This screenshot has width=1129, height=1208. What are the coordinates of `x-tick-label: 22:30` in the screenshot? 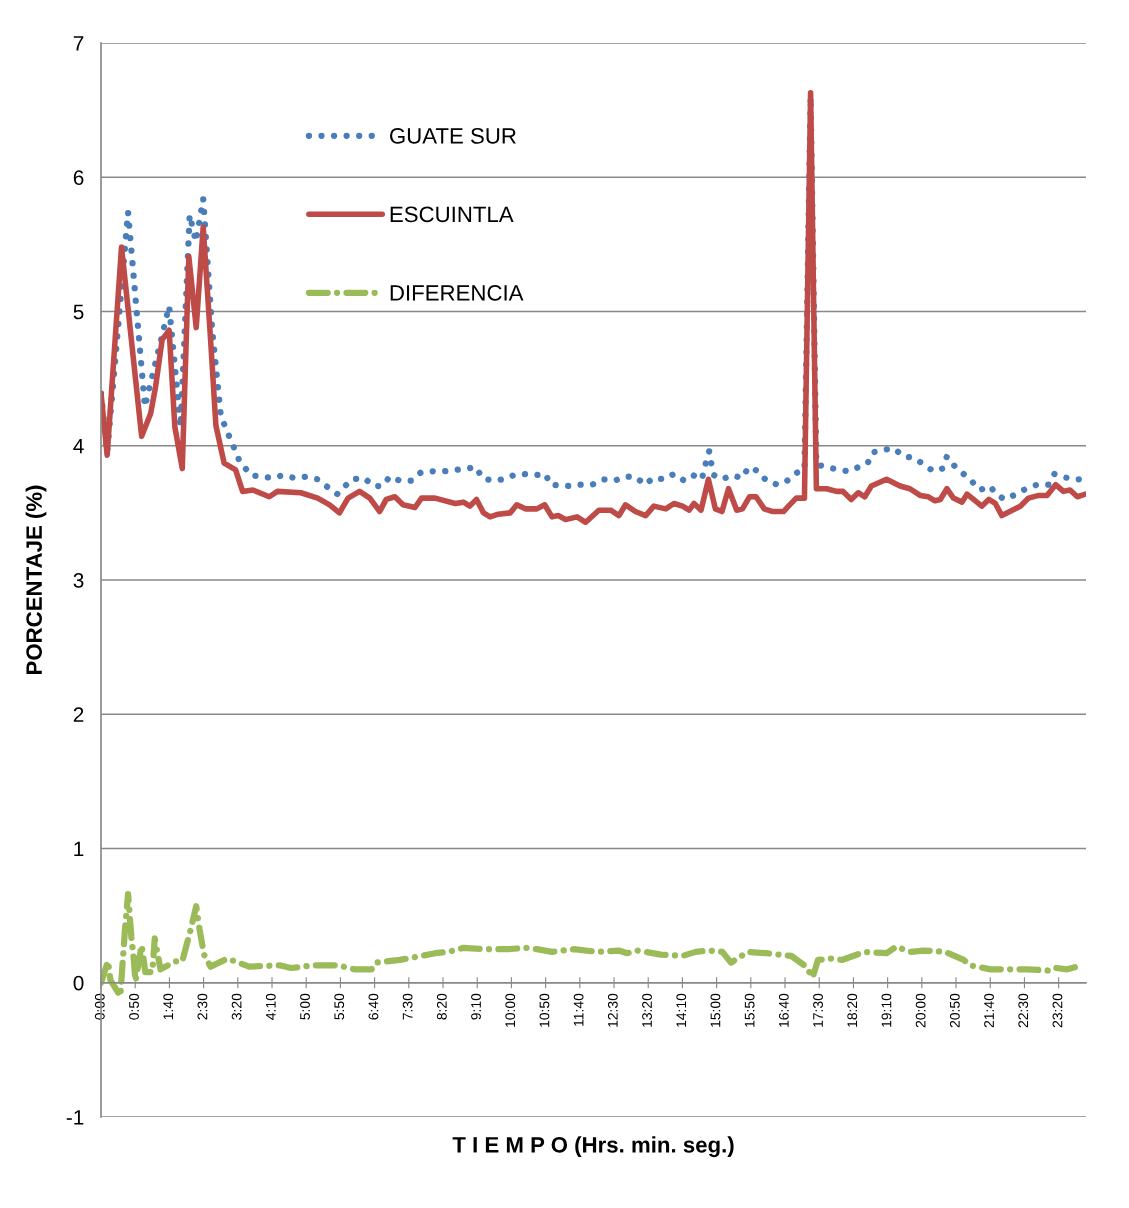 It's located at (1023, 1010).